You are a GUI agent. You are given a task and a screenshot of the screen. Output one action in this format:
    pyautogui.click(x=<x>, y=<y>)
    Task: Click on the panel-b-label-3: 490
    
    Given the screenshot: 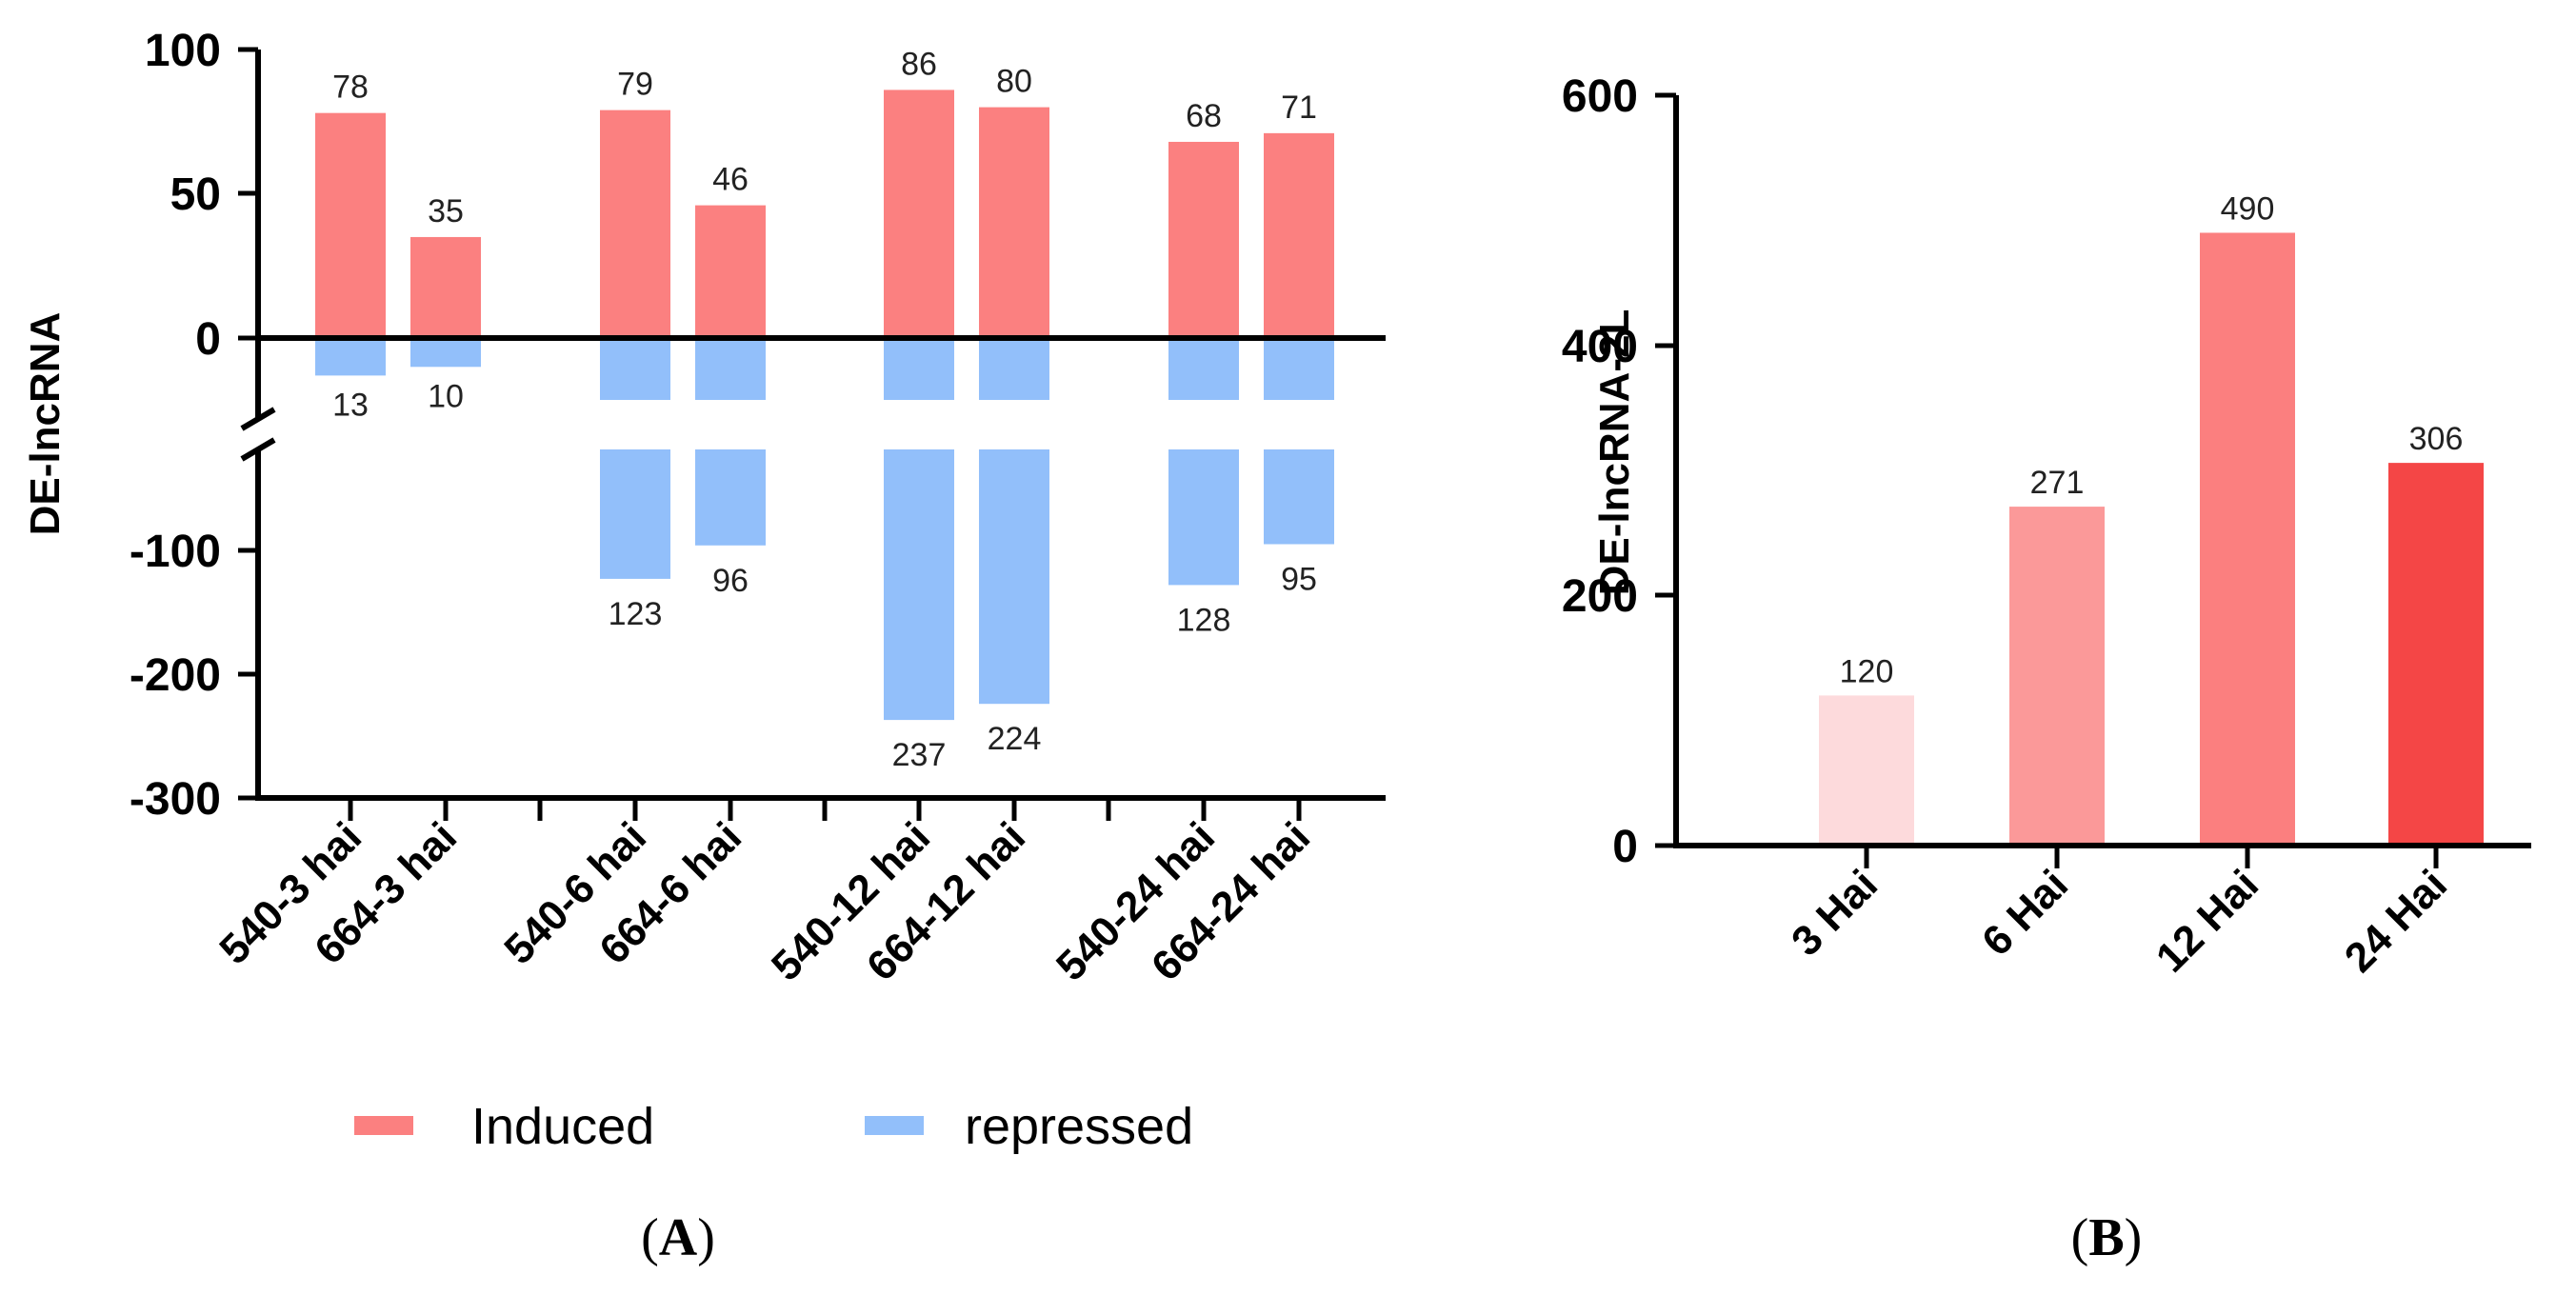 What is the action you would take?
    pyautogui.click(x=2248, y=208)
    